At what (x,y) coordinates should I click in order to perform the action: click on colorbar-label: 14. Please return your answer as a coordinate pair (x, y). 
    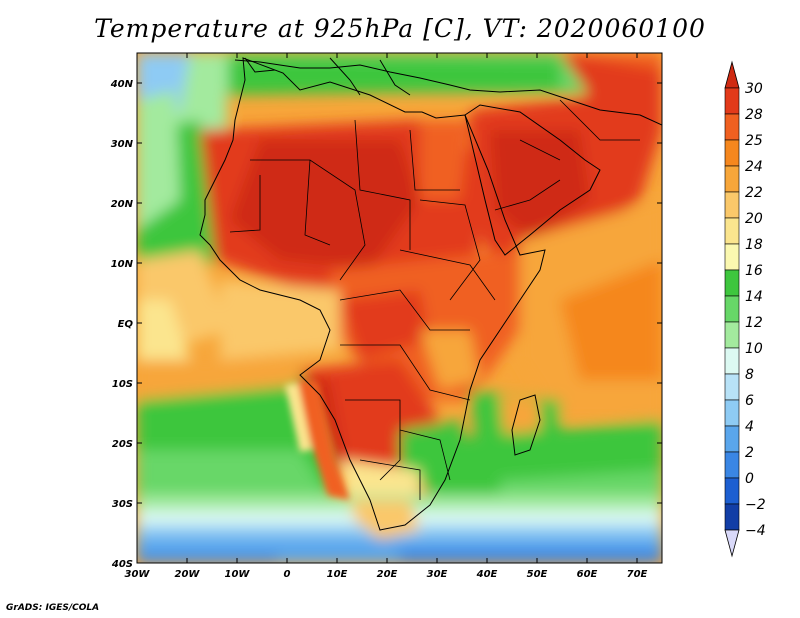
    Looking at the image, I should click on (754, 297).